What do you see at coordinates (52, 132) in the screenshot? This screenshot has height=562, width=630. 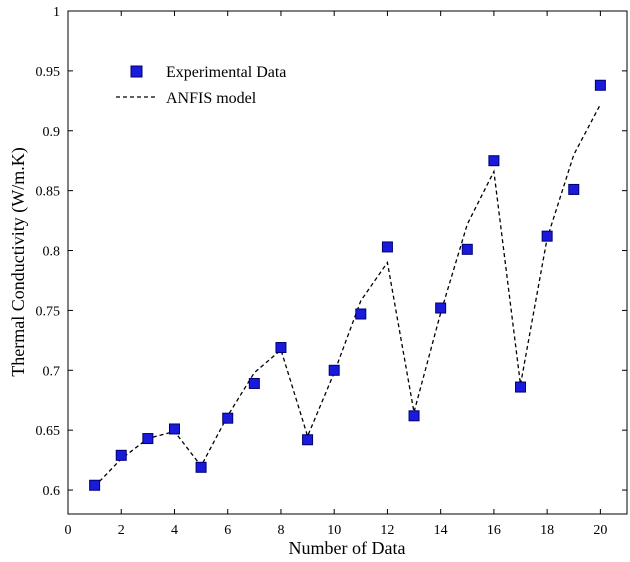 I see `y-tick-label: 0.9` at bounding box center [52, 132].